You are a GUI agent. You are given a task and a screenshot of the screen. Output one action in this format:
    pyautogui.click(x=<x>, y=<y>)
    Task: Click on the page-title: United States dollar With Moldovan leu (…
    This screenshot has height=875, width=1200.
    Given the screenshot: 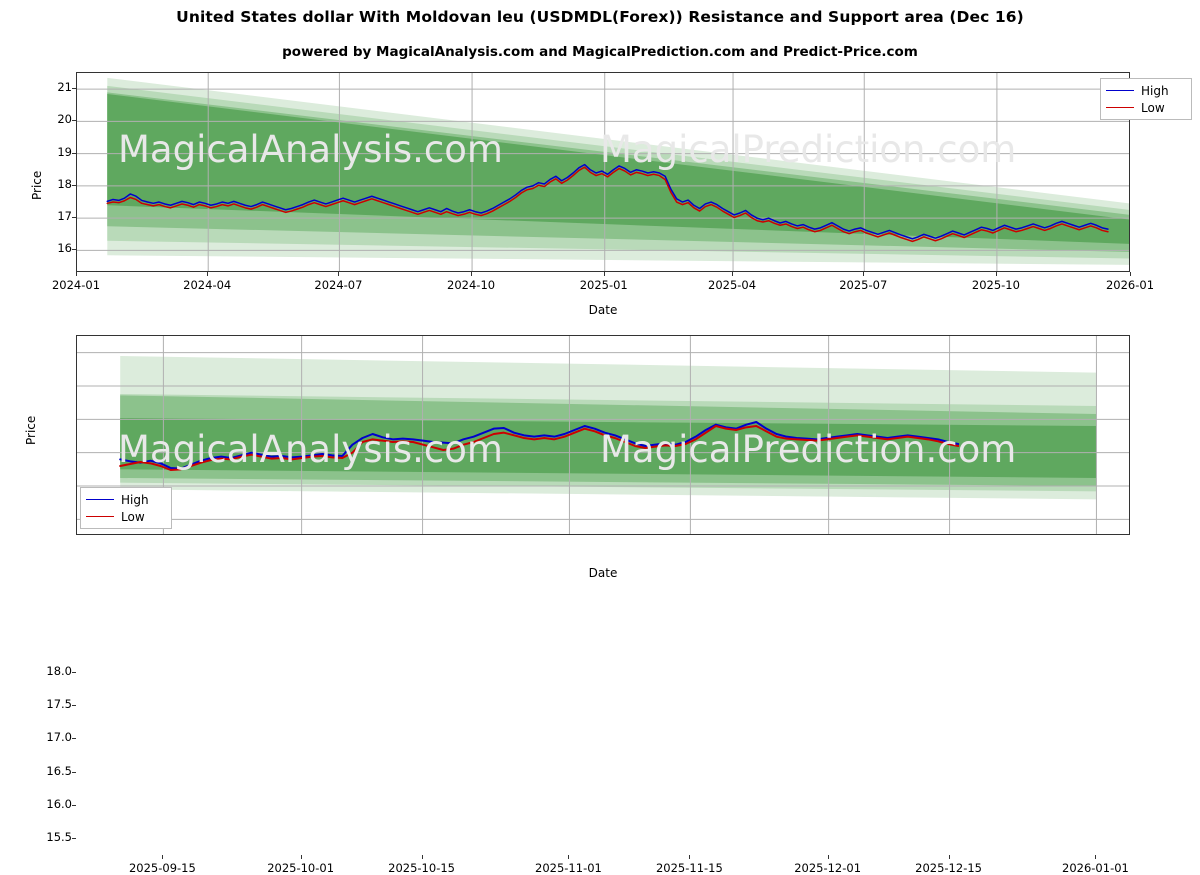 What is the action you would take?
    pyautogui.click(x=600, y=17)
    